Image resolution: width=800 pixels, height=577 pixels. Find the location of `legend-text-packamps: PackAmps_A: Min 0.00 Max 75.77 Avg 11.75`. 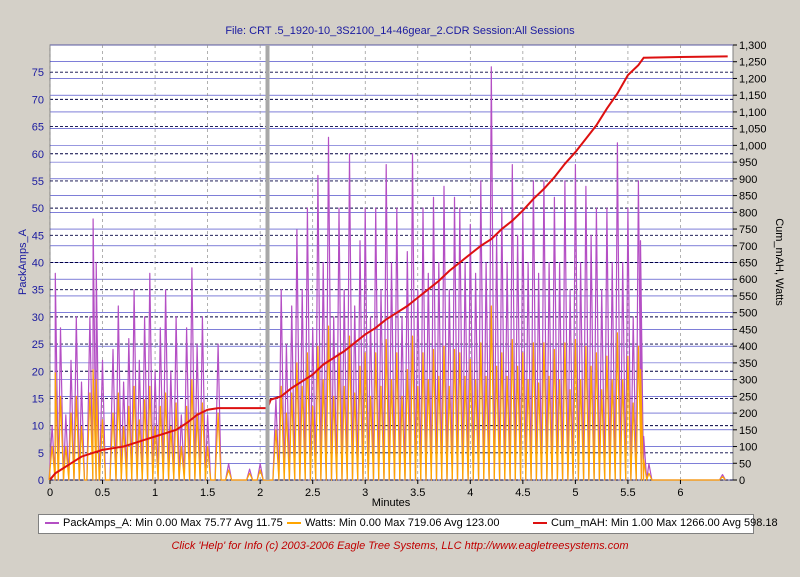

legend-text-packamps: PackAmps_A: Min 0.00 Max 75.77 Avg 11.75 is located at coordinates (173, 523).